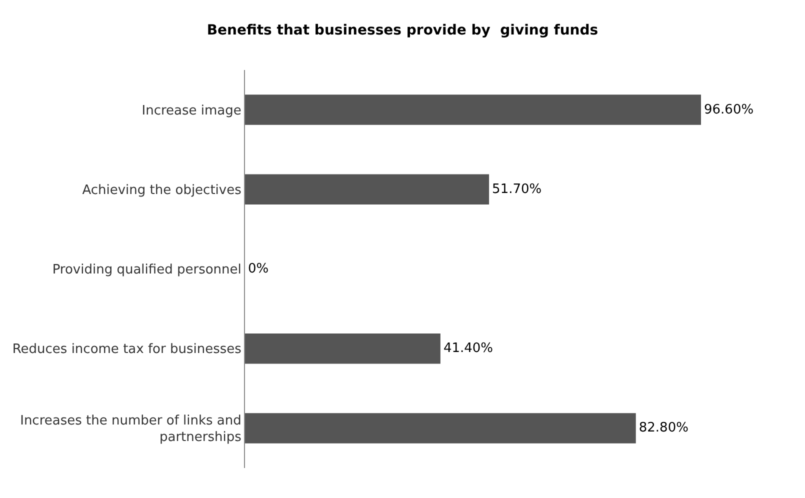  I want to click on y-tick-label: Providing qualified personnel, so click(147, 270).